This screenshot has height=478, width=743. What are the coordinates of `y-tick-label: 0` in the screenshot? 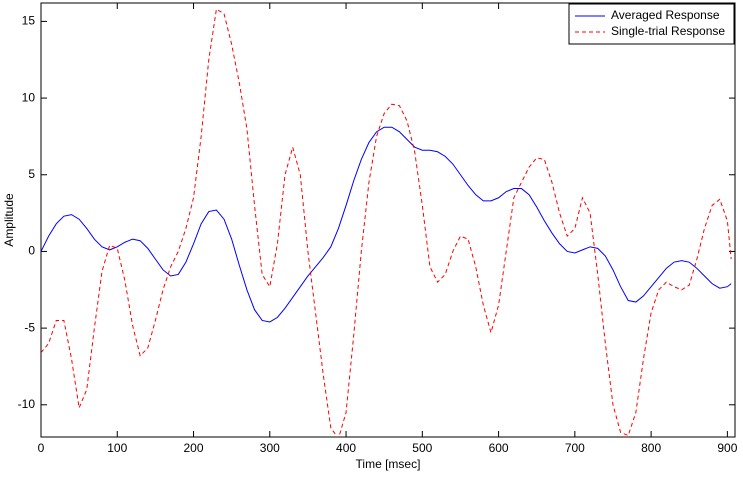 It's located at (31, 251).